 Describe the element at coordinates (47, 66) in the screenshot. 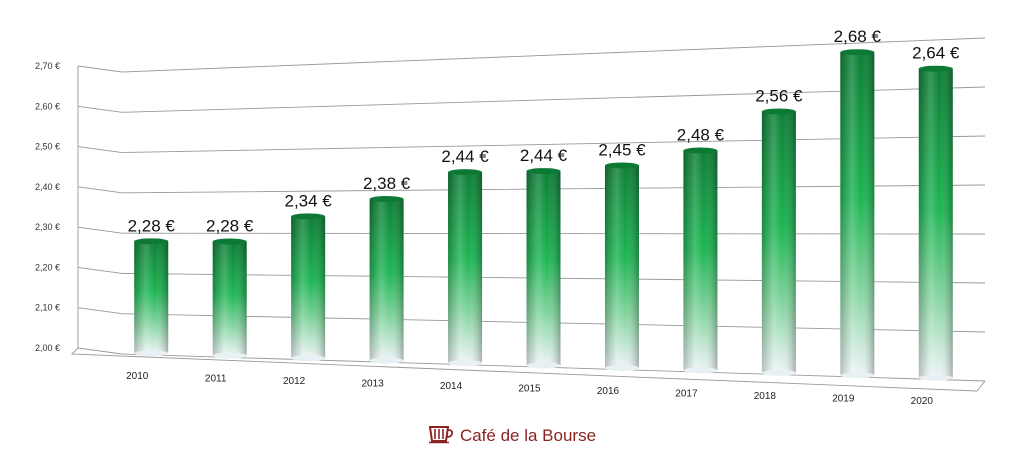

I see `y-tick-label: 2,70 €` at that location.